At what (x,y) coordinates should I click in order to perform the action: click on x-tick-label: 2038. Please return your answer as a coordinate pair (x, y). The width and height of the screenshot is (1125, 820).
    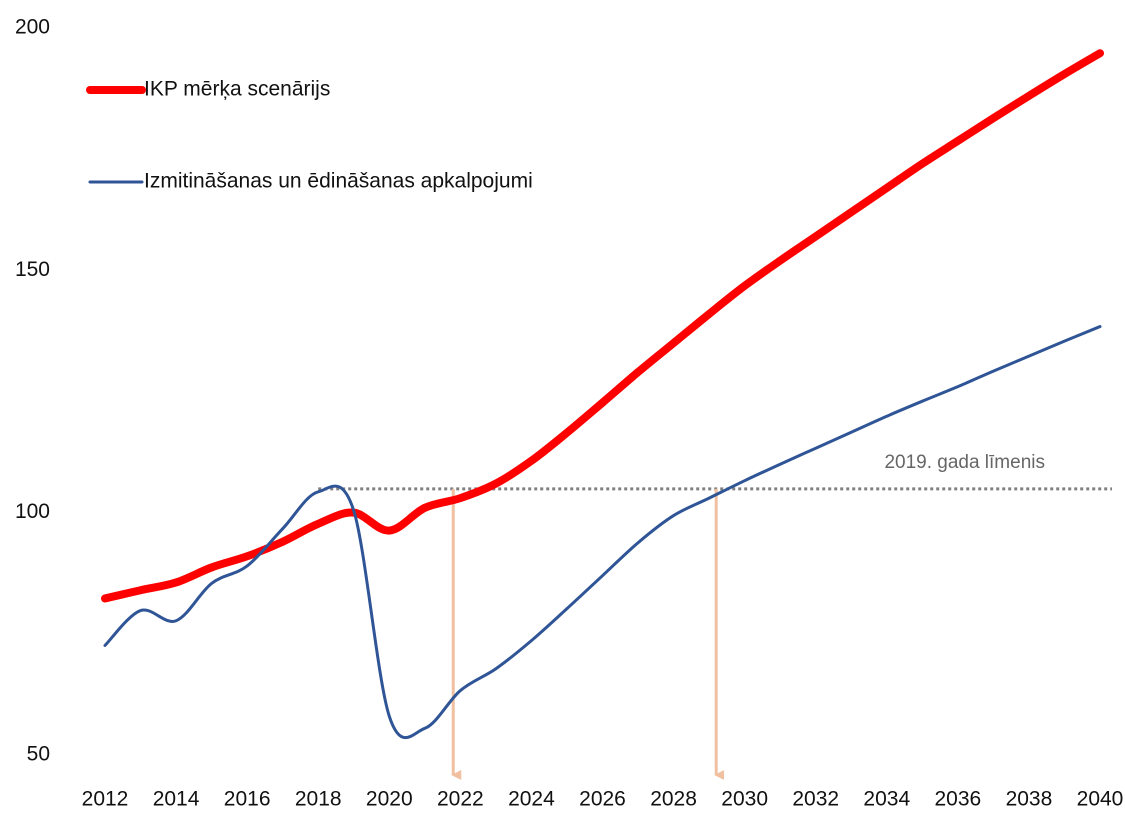
    Looking at the image, I should click on (1029, 799).